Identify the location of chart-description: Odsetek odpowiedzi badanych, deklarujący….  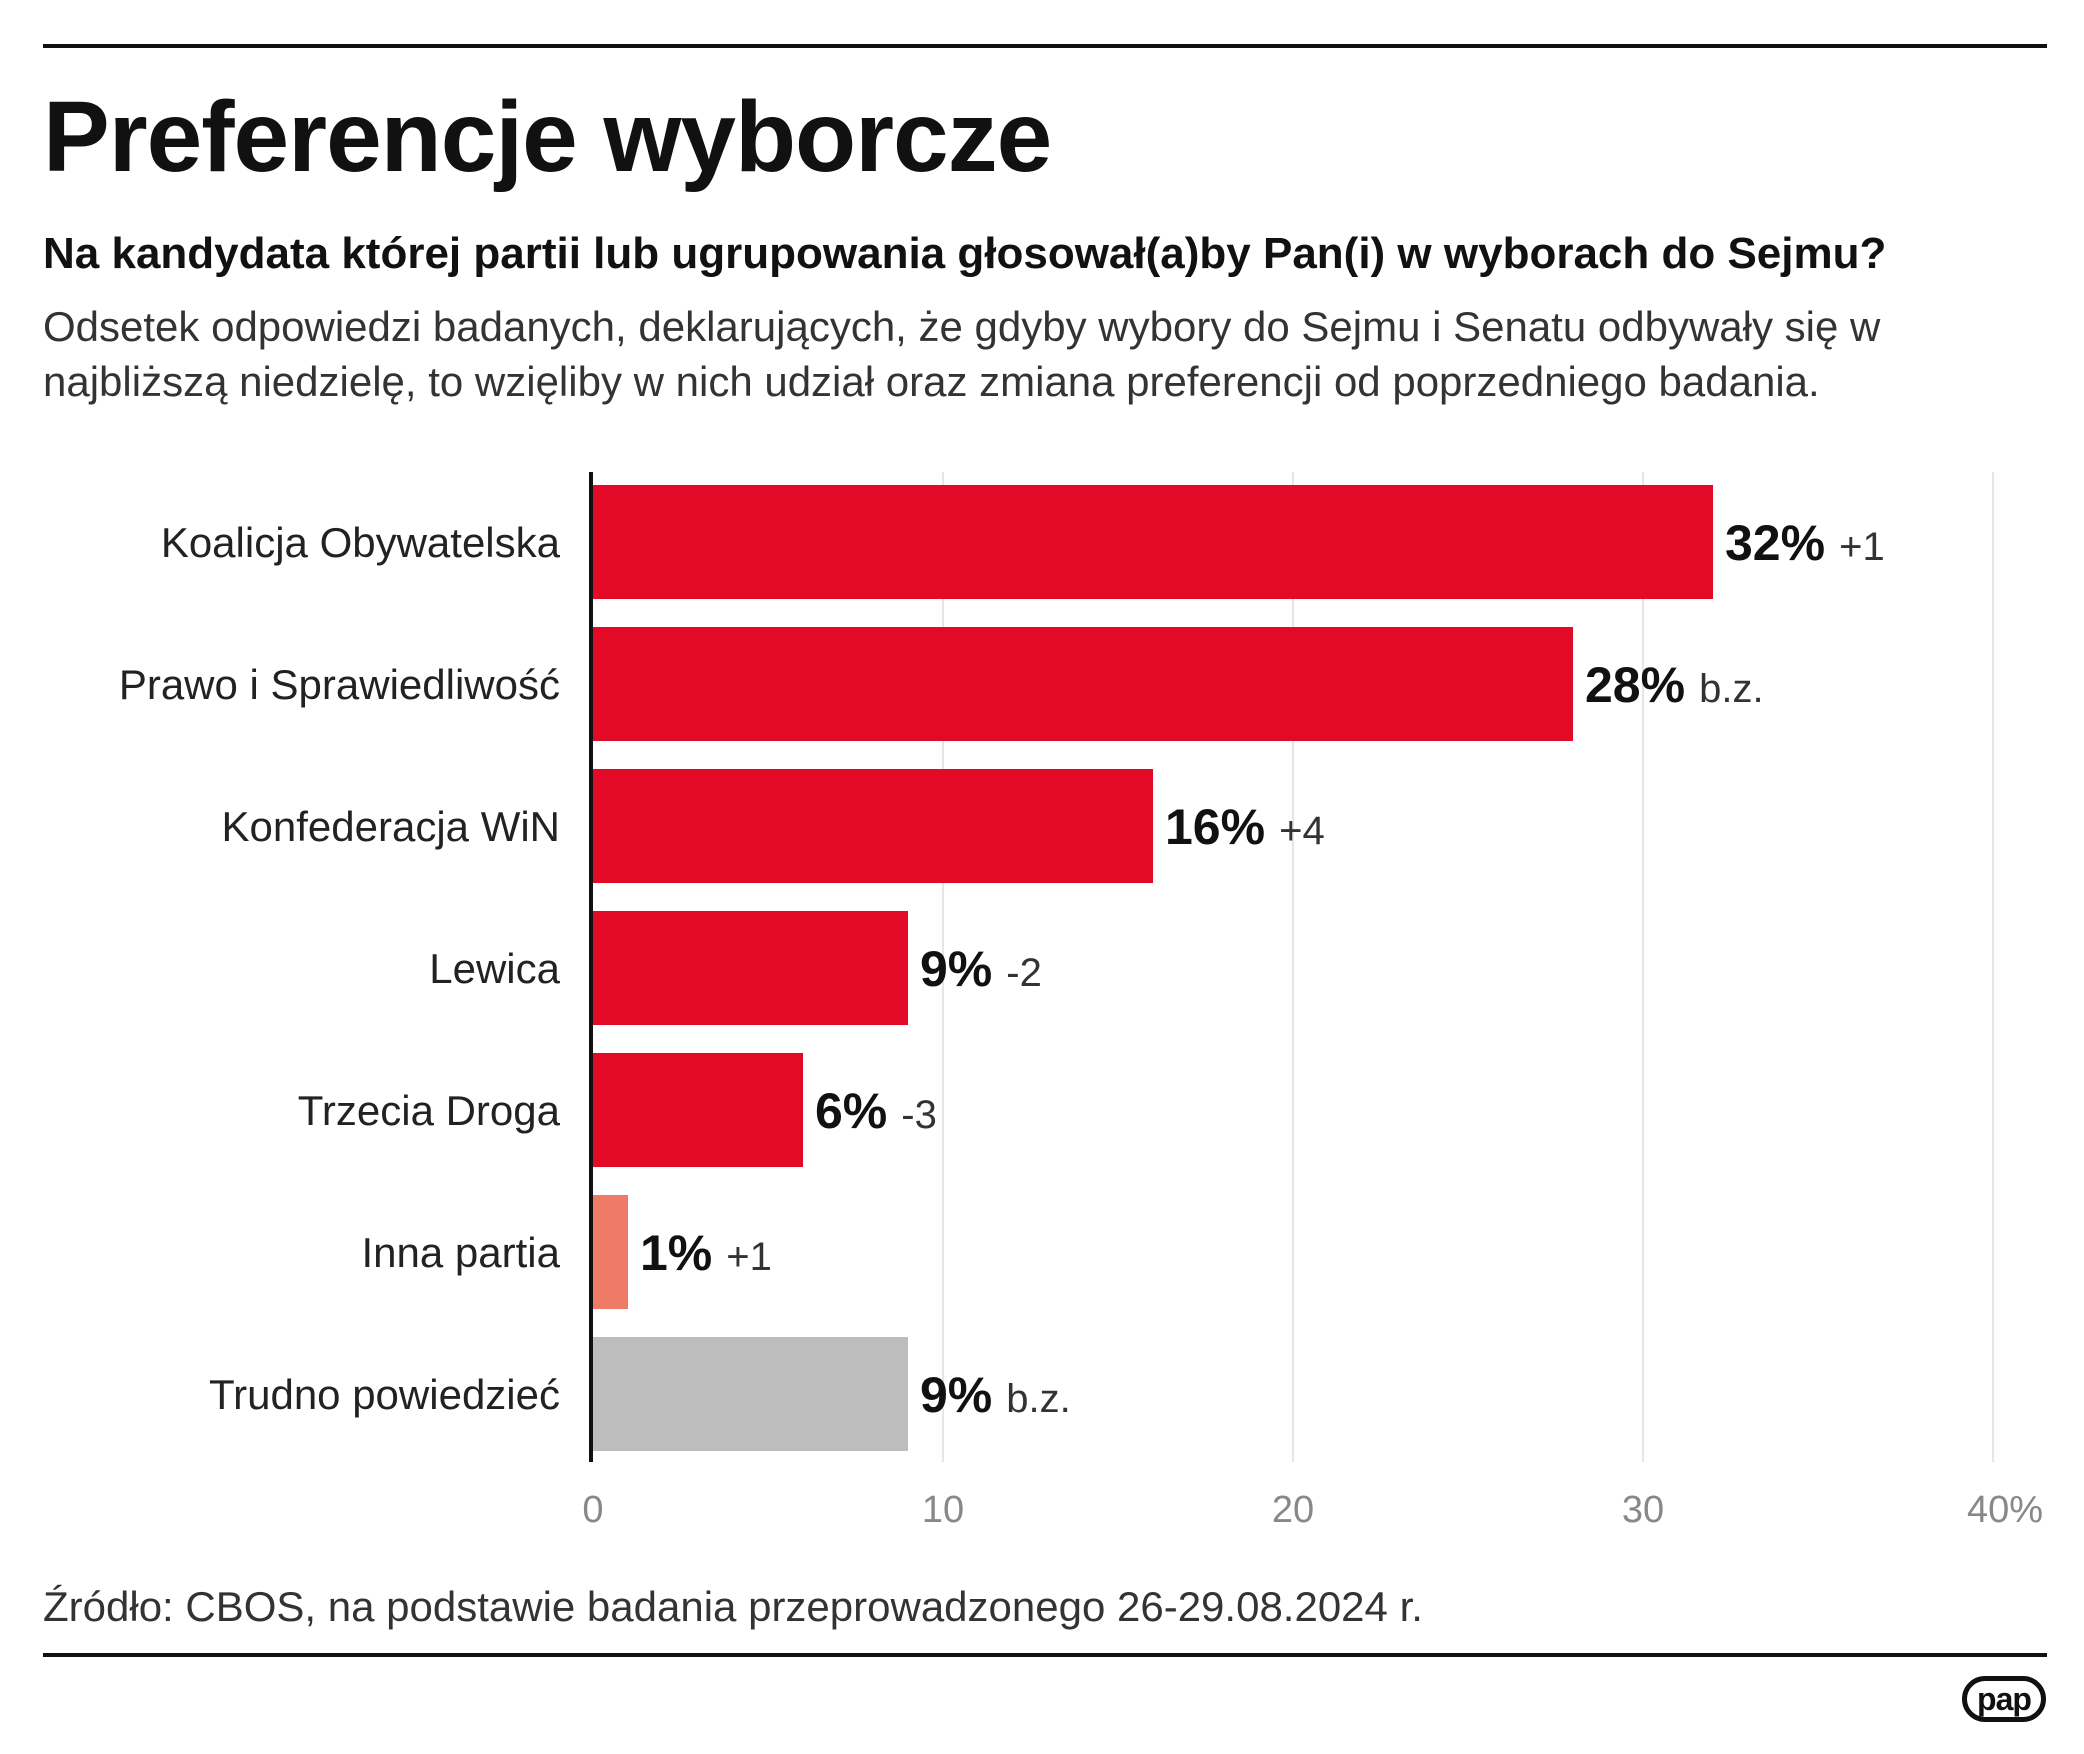
(962, 354).